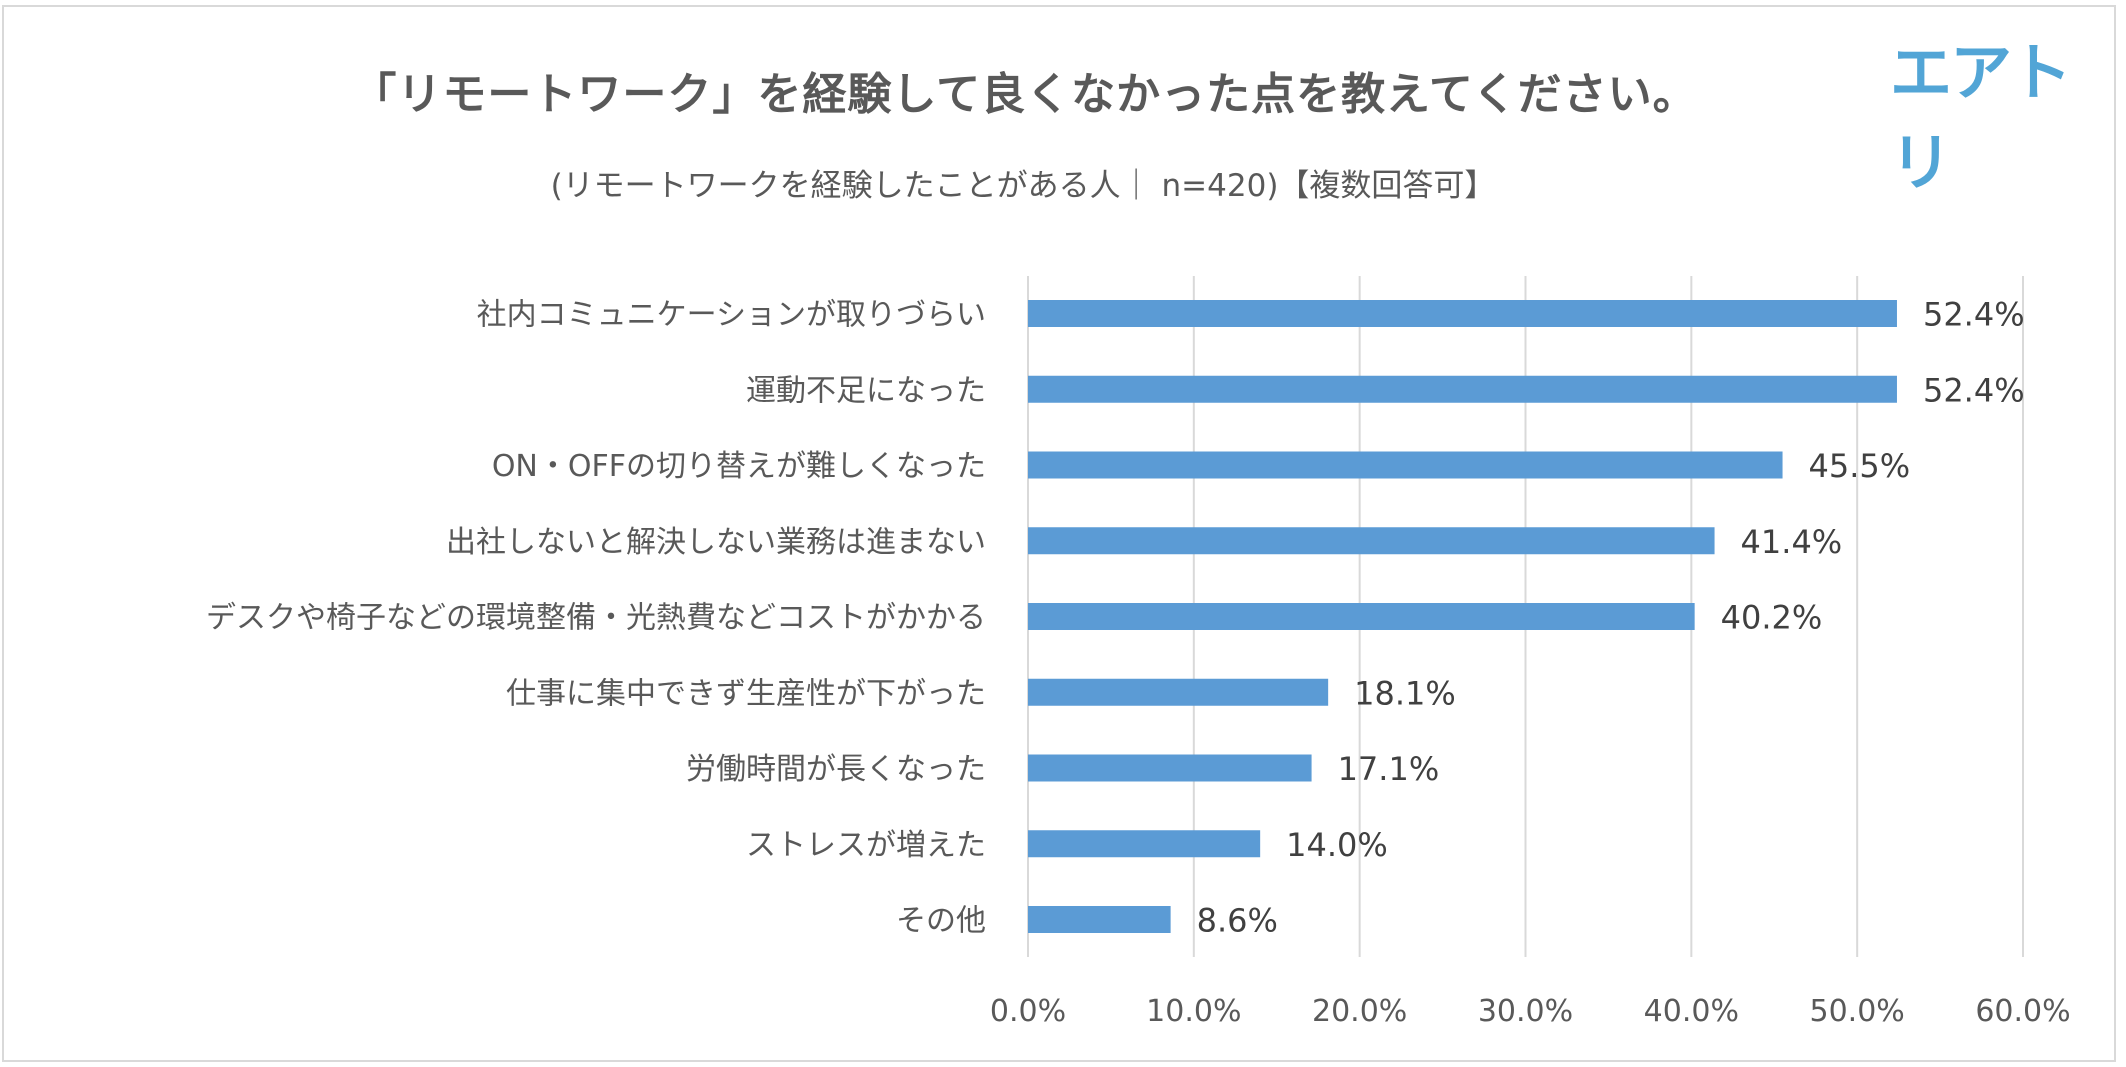  What do you see at coordinates (716, 542) in the screenshot?
I see `category-label: 出社しないと解決しない業務は進まない` at bounding box center [716, 542].